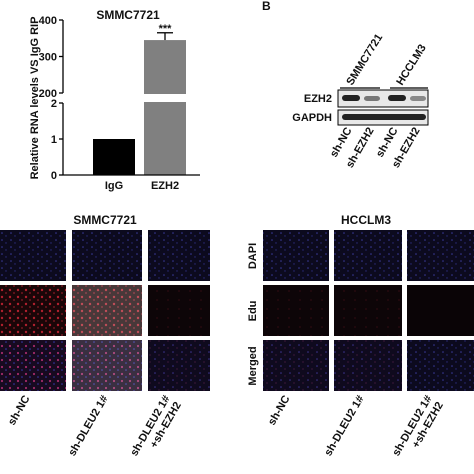 This screenshot has height=474, width=474. Describe the element at coordinates (54, 176) in the screenshot. I see `y-tick-label: 0` at that location.